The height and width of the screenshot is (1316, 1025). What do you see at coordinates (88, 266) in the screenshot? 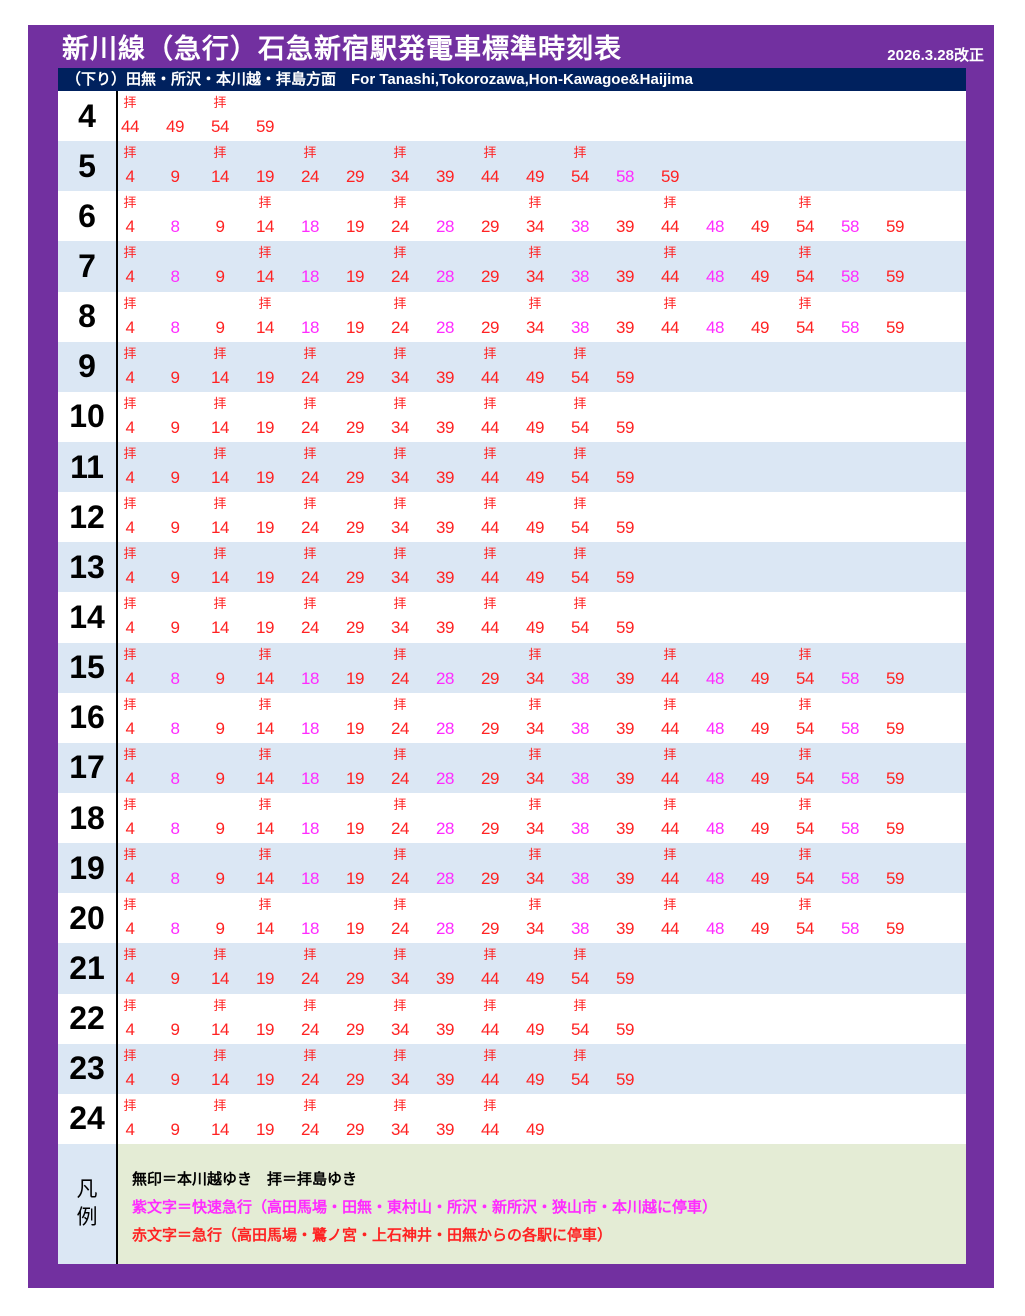
I see `hour-label: 7` at bounding box center [88, 266].